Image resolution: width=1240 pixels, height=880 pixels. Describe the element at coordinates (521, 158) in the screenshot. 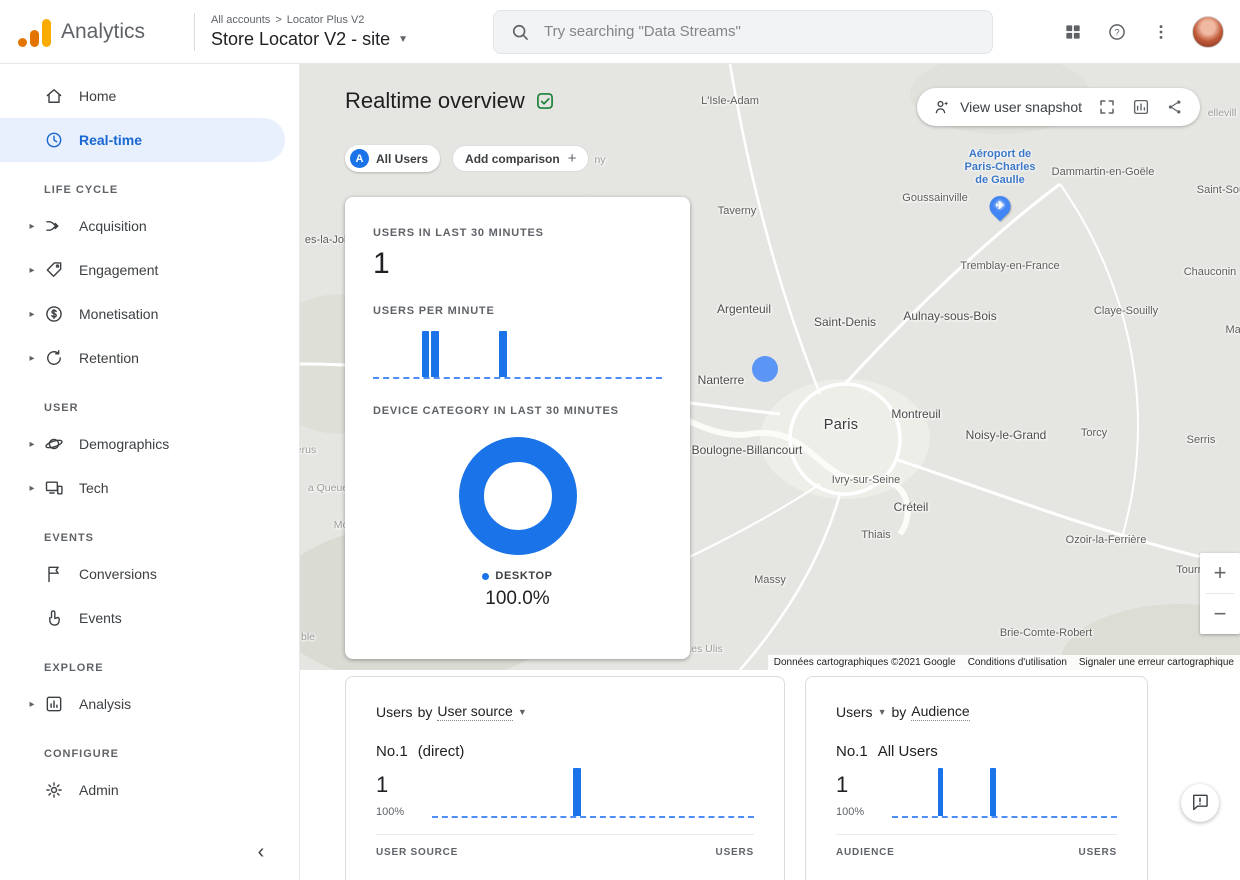

I see `add-comparison-button: Add comparison +` at that location.